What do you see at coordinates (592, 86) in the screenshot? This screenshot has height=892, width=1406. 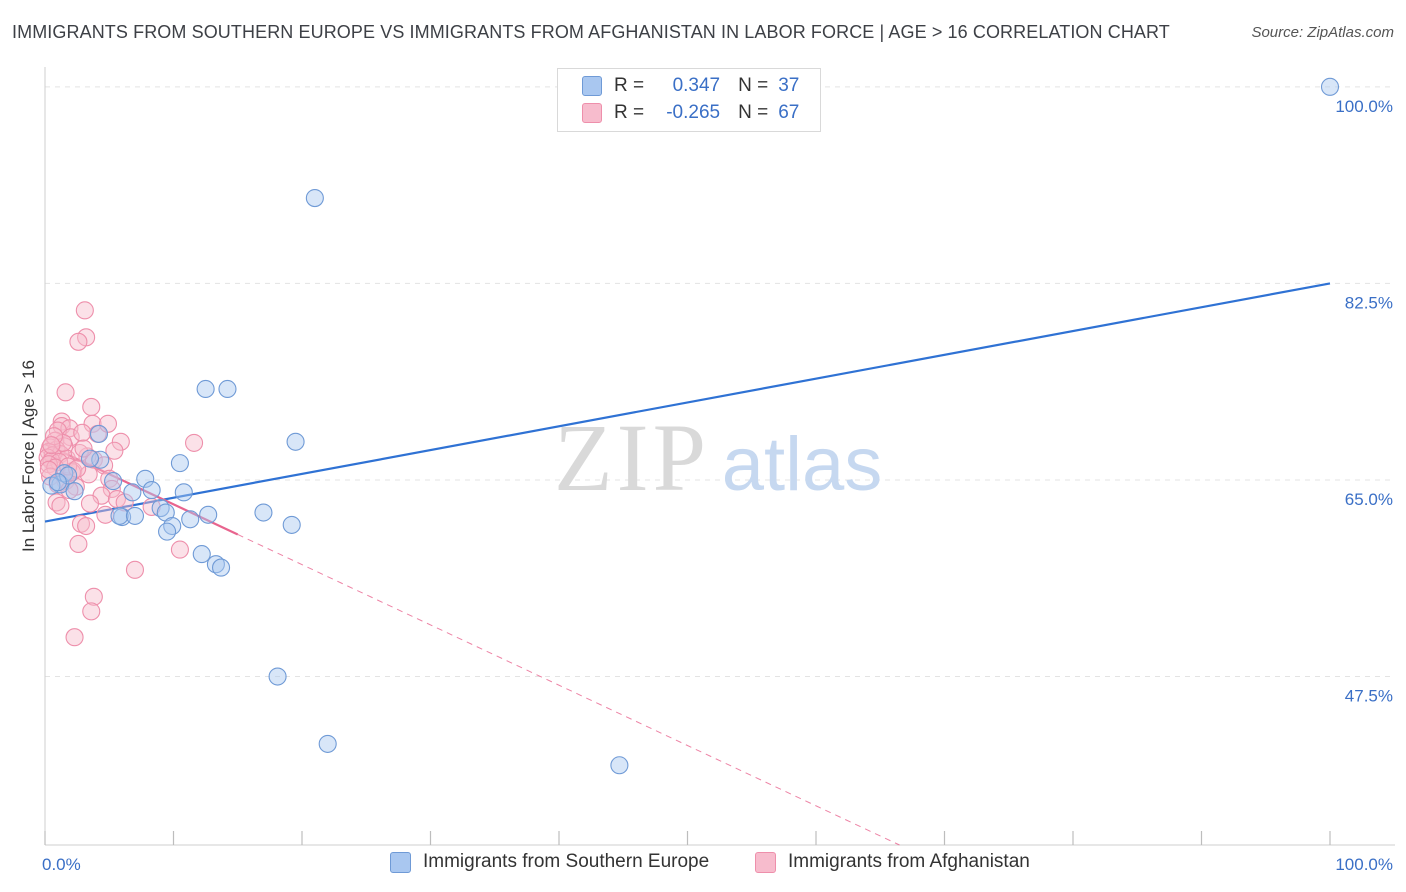 I see `legend-swatch-southern-europe` at bounding box center [592, 86].